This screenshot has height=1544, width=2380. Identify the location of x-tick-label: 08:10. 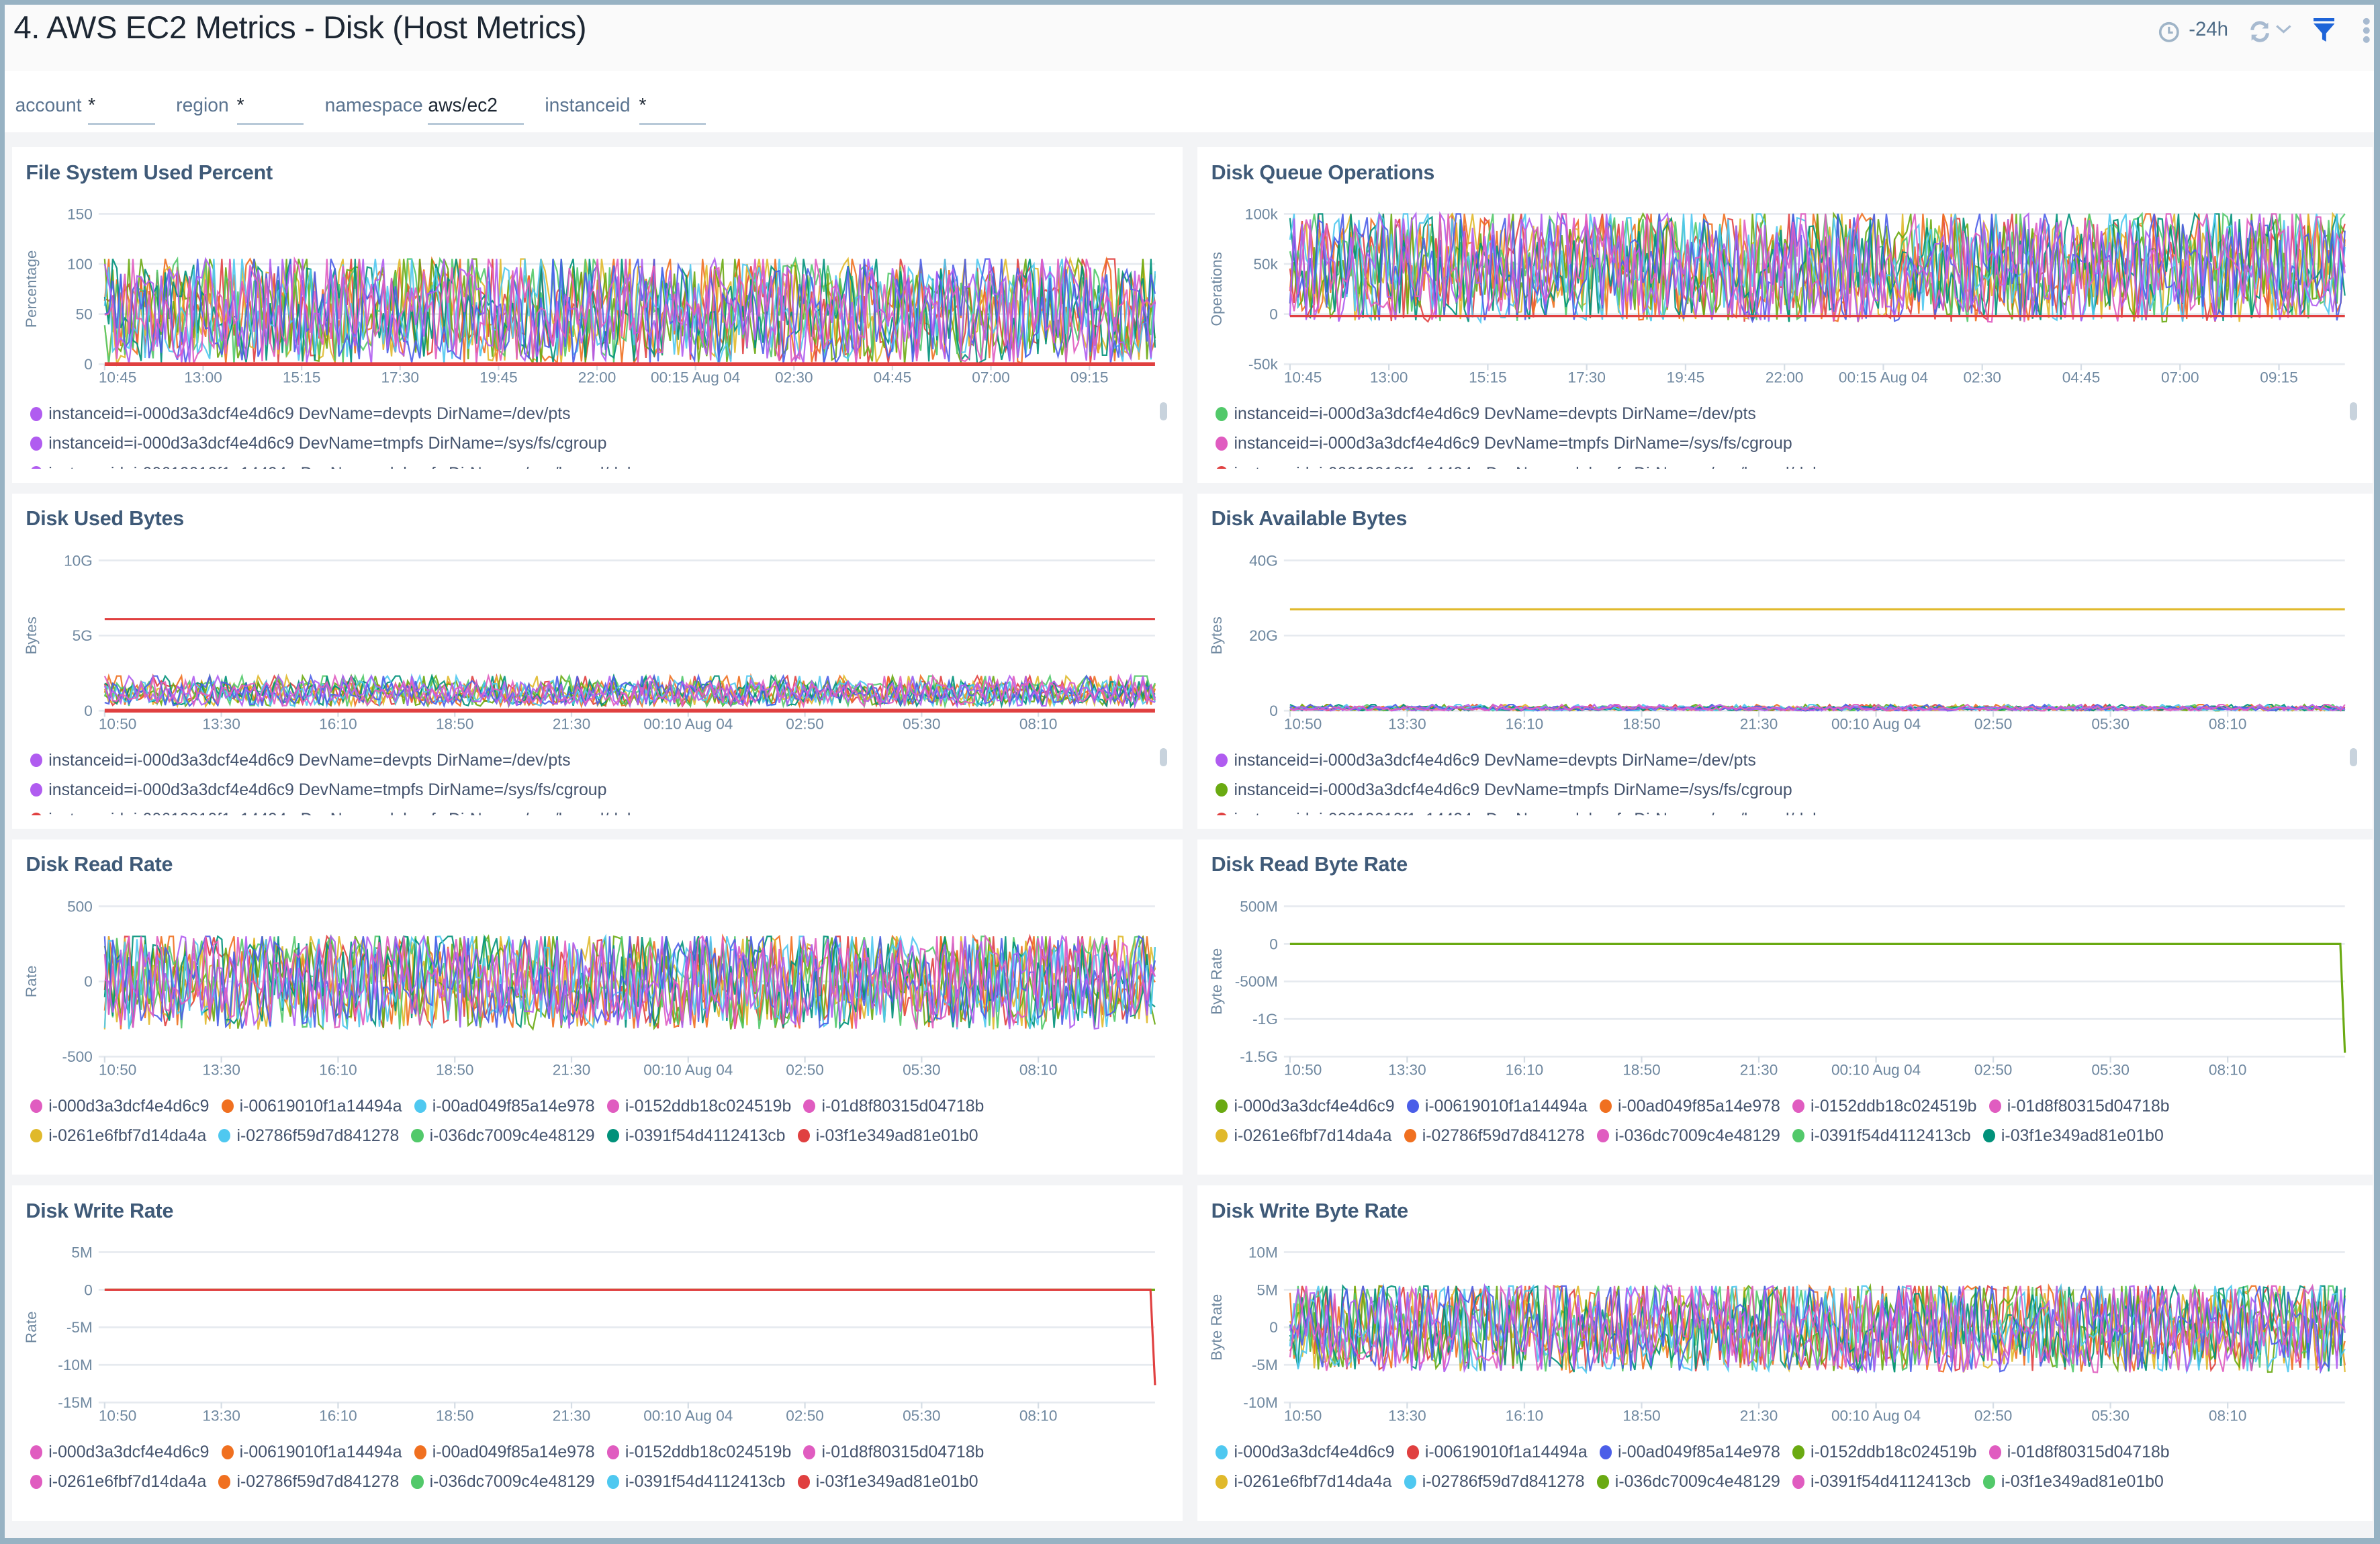
(2228, 1416).